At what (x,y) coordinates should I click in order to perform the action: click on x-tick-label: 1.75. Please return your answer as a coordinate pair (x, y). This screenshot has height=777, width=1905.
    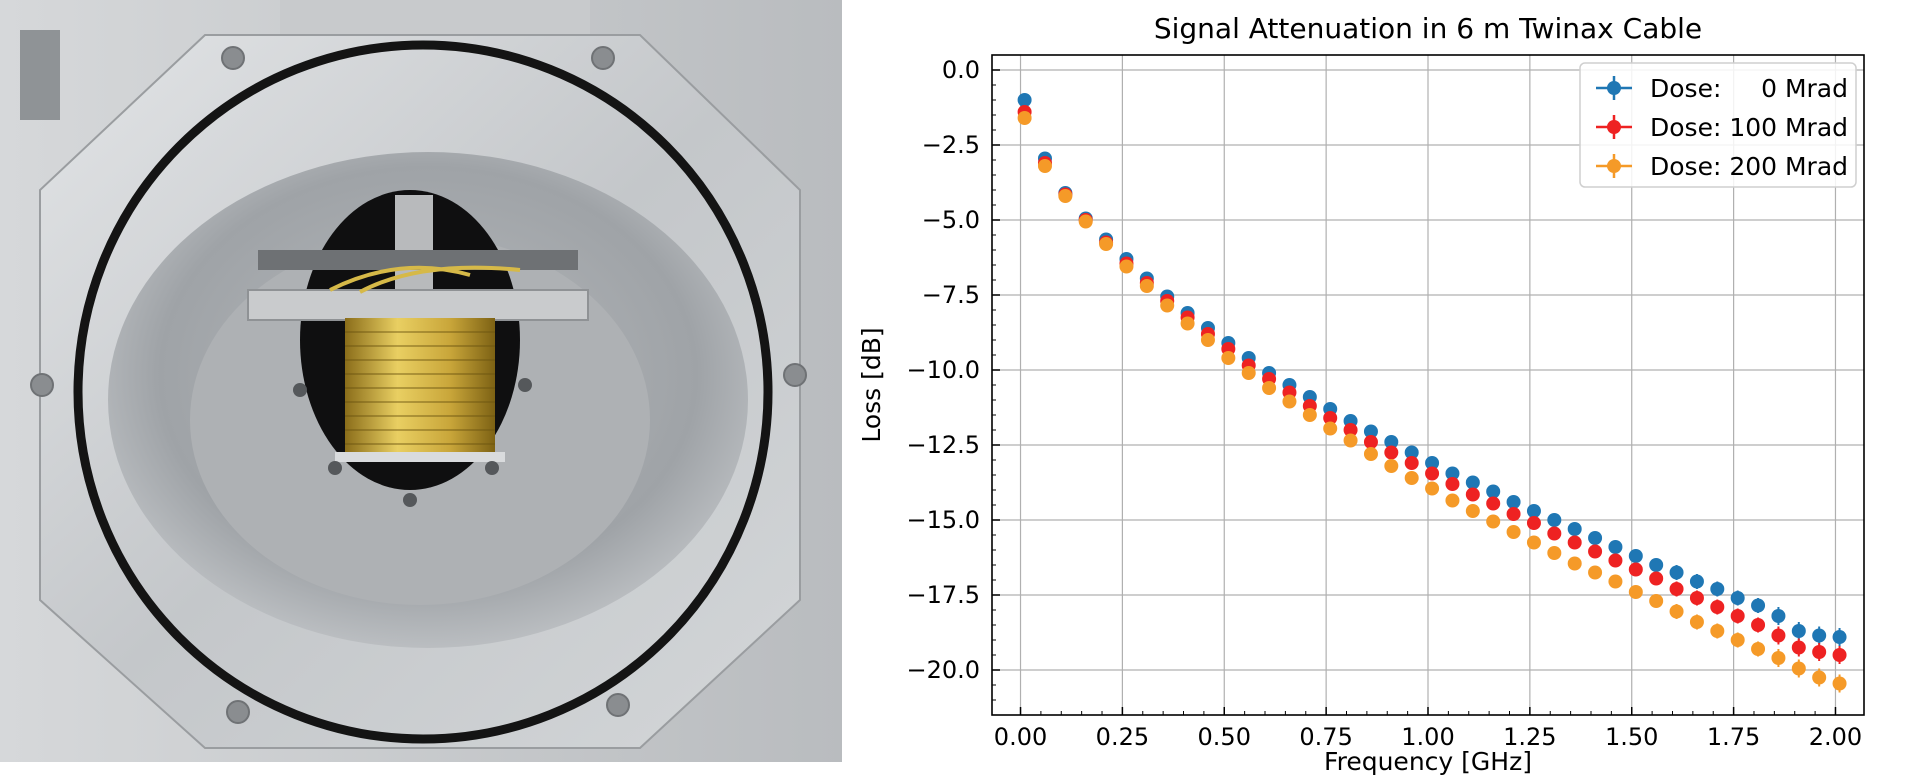
    Looking at the image, I should click on (1733, 737).